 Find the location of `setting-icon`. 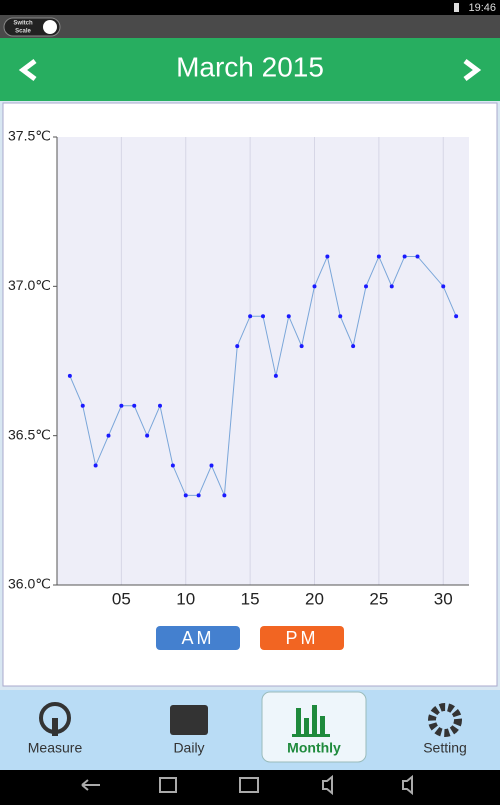

setting-icon is located at coordinates (445, 720).